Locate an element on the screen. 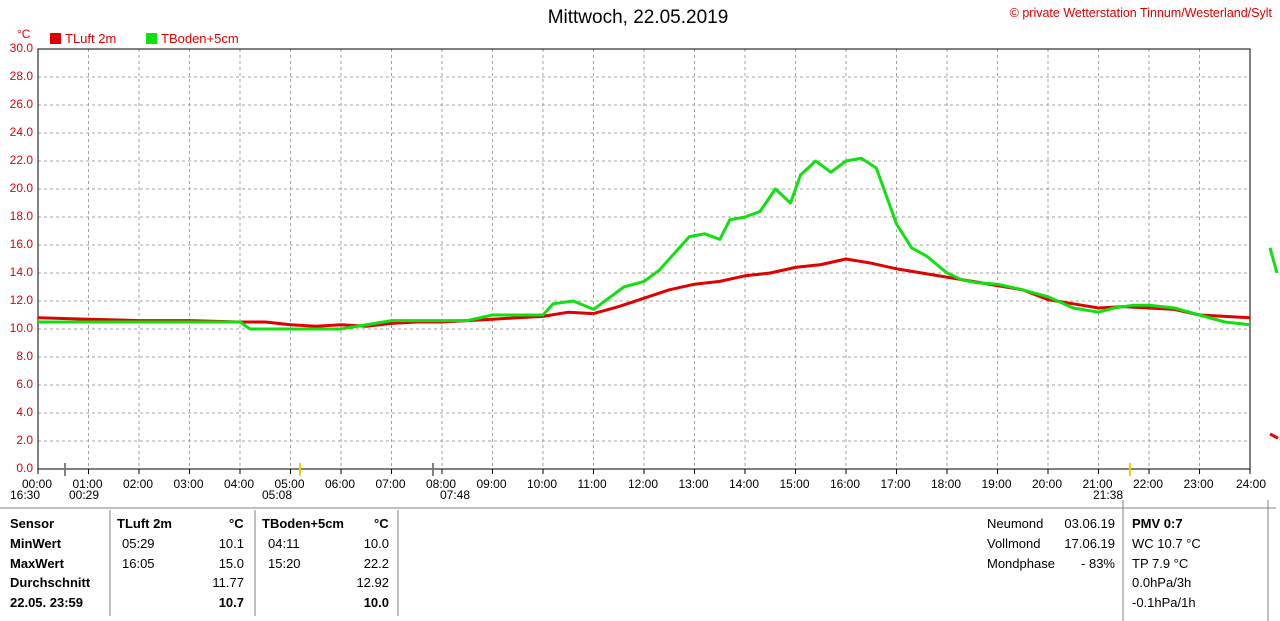  series-line-tluft is located at coordinates (644, 292).